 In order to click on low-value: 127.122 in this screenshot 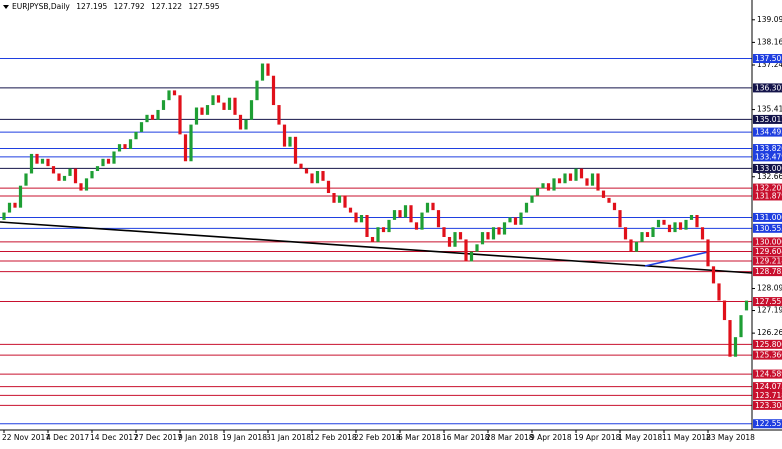, I will do `click(166, 6)`.